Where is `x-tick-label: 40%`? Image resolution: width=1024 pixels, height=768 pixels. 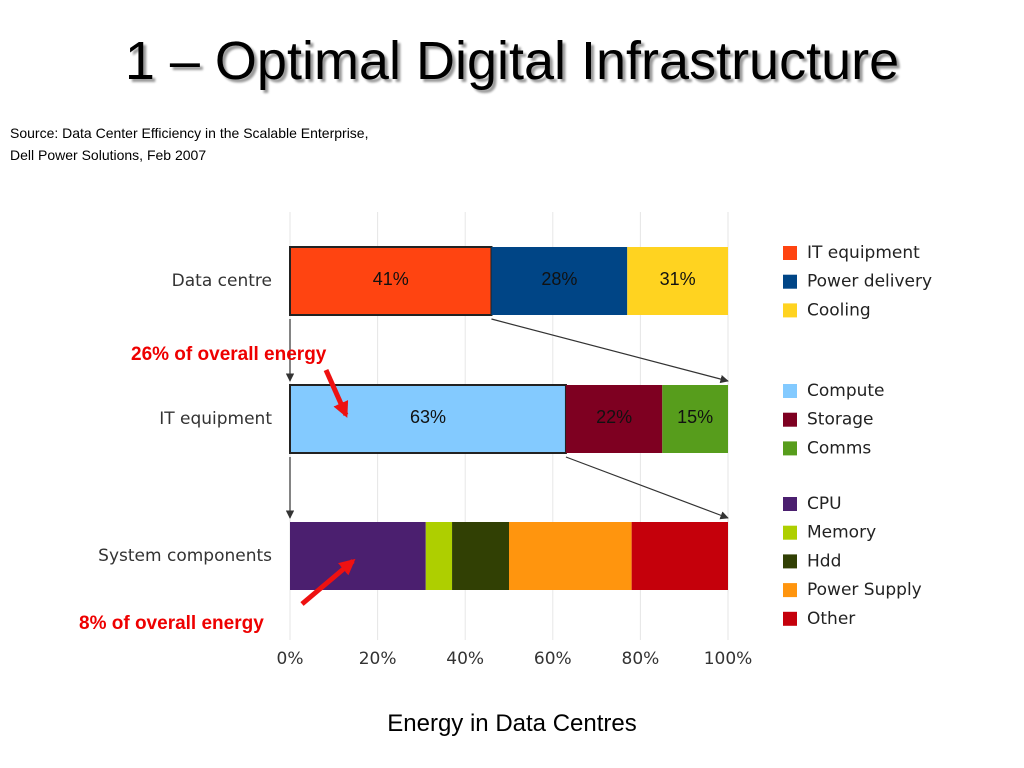
x-tick-label: 40% is located at coordinates (465, 659).